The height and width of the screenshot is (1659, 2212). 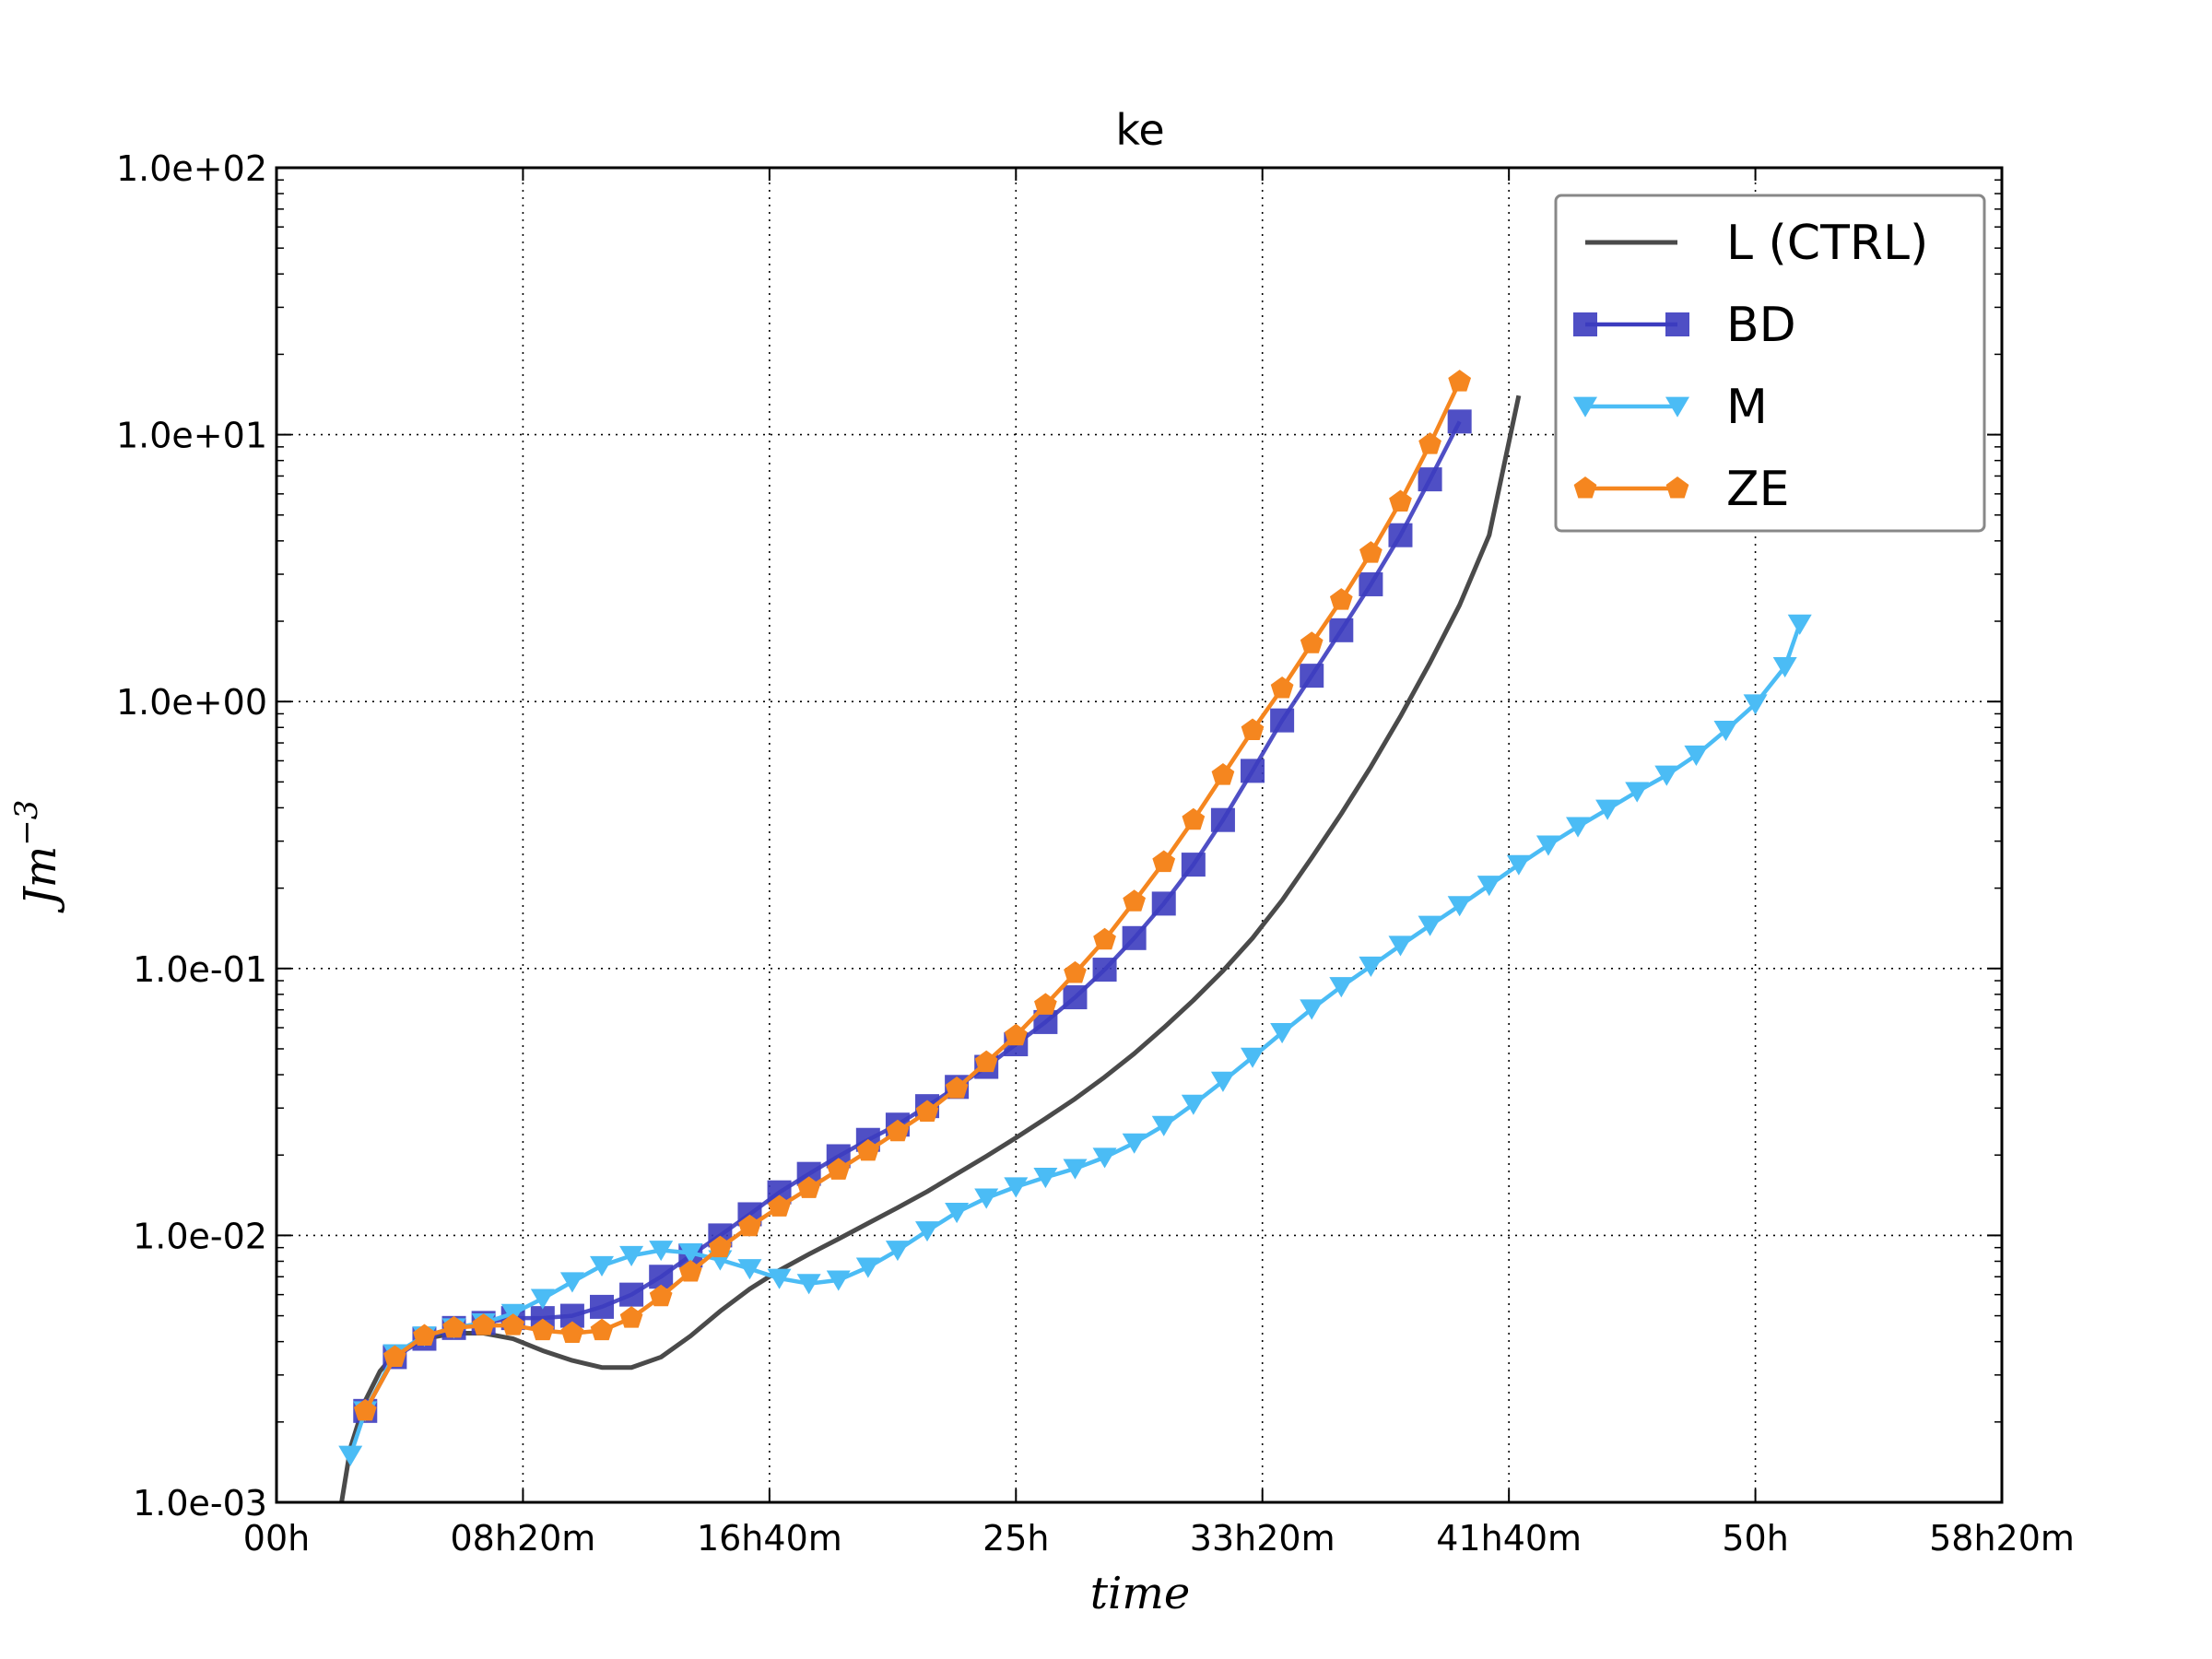 I want to click on y-axis-label-group: Jm−3, so click(x=37, y=857).